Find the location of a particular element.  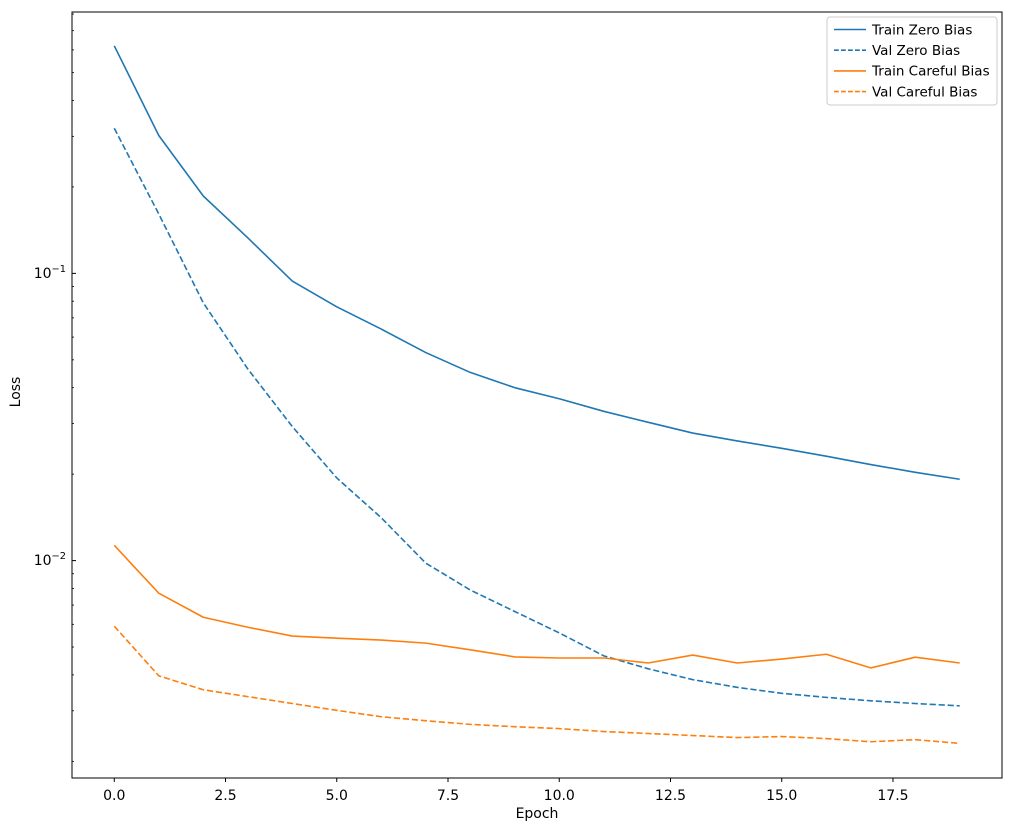

x-tick-label: 10.0 is located at coordinates (559, 796).